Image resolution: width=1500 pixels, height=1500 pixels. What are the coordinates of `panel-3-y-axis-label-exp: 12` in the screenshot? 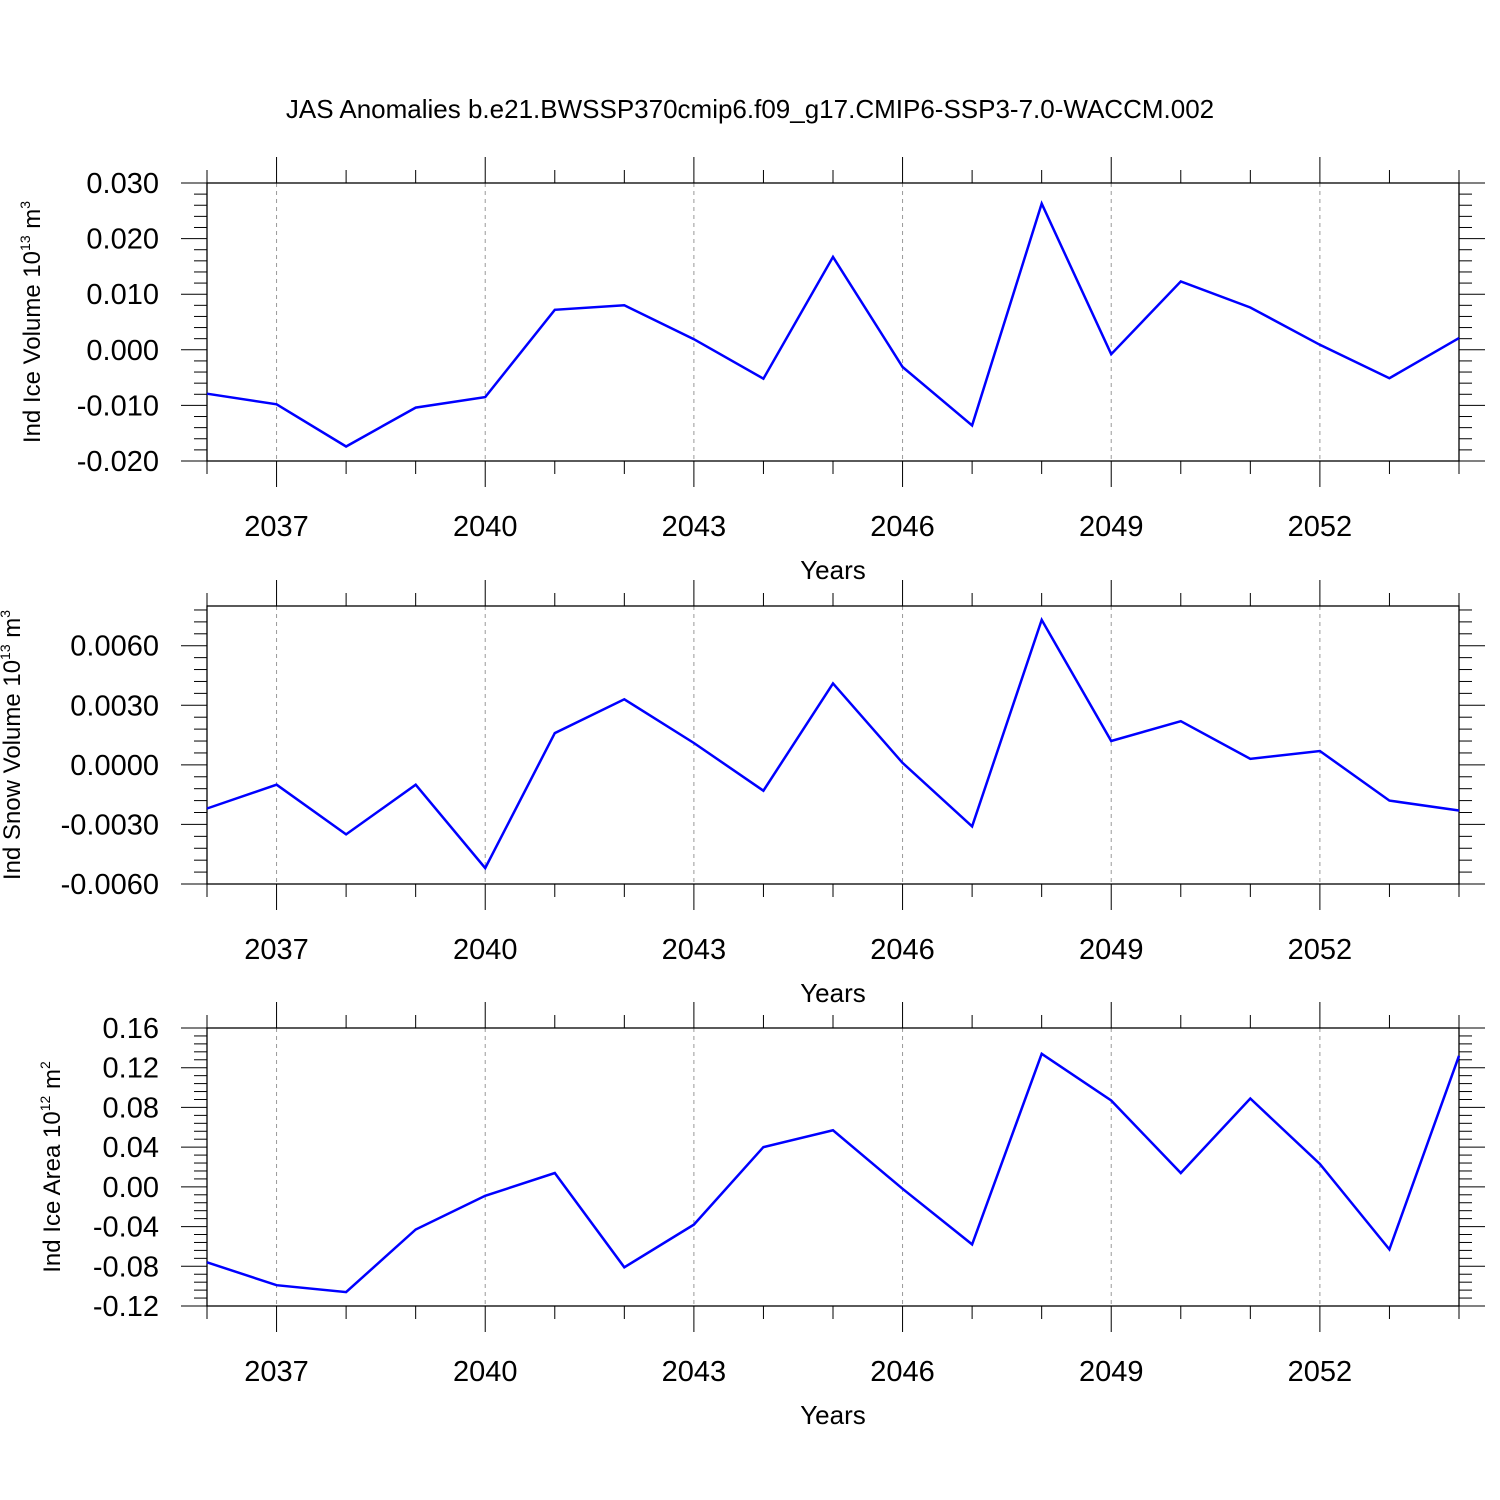 It's located at (45, 1104).